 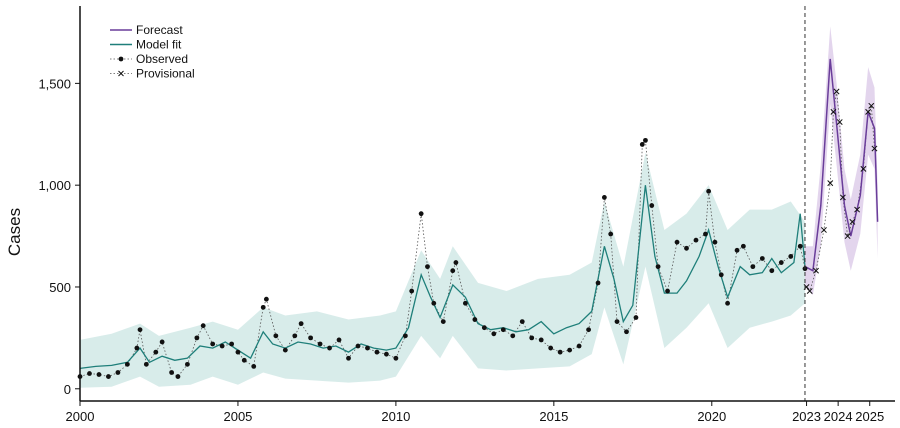 I want to click on x-tick-label: 2024, so click(x=838, y=416).